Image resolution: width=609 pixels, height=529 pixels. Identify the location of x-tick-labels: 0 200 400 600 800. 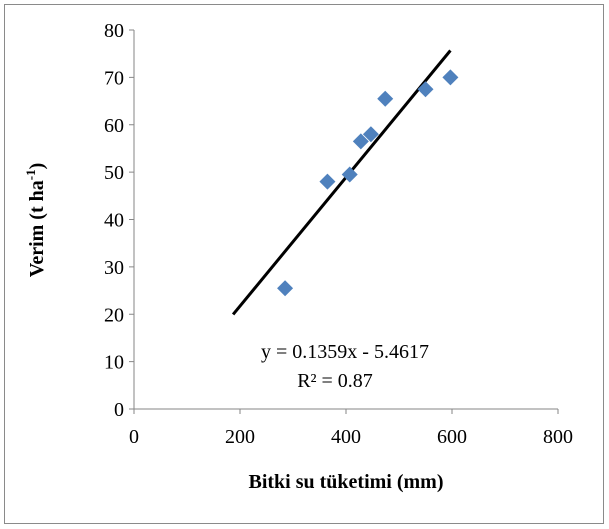
(351, 437).